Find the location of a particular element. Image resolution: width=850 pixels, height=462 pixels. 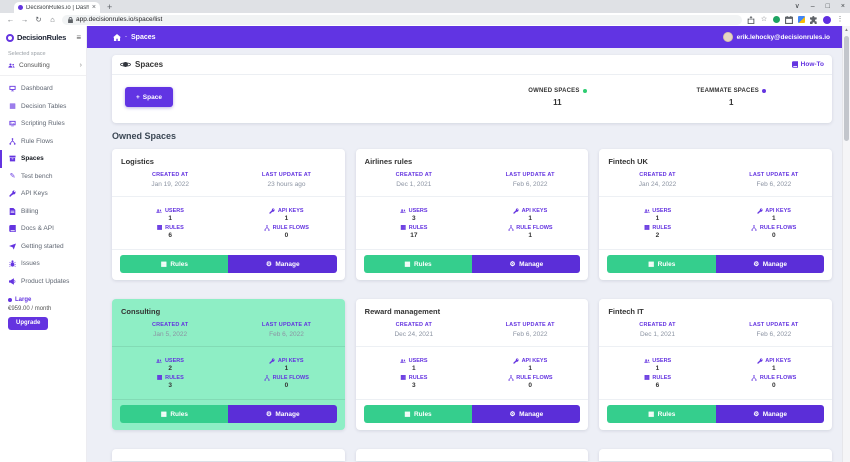

tab-close-icon: × is located at coordinates (93, 7).